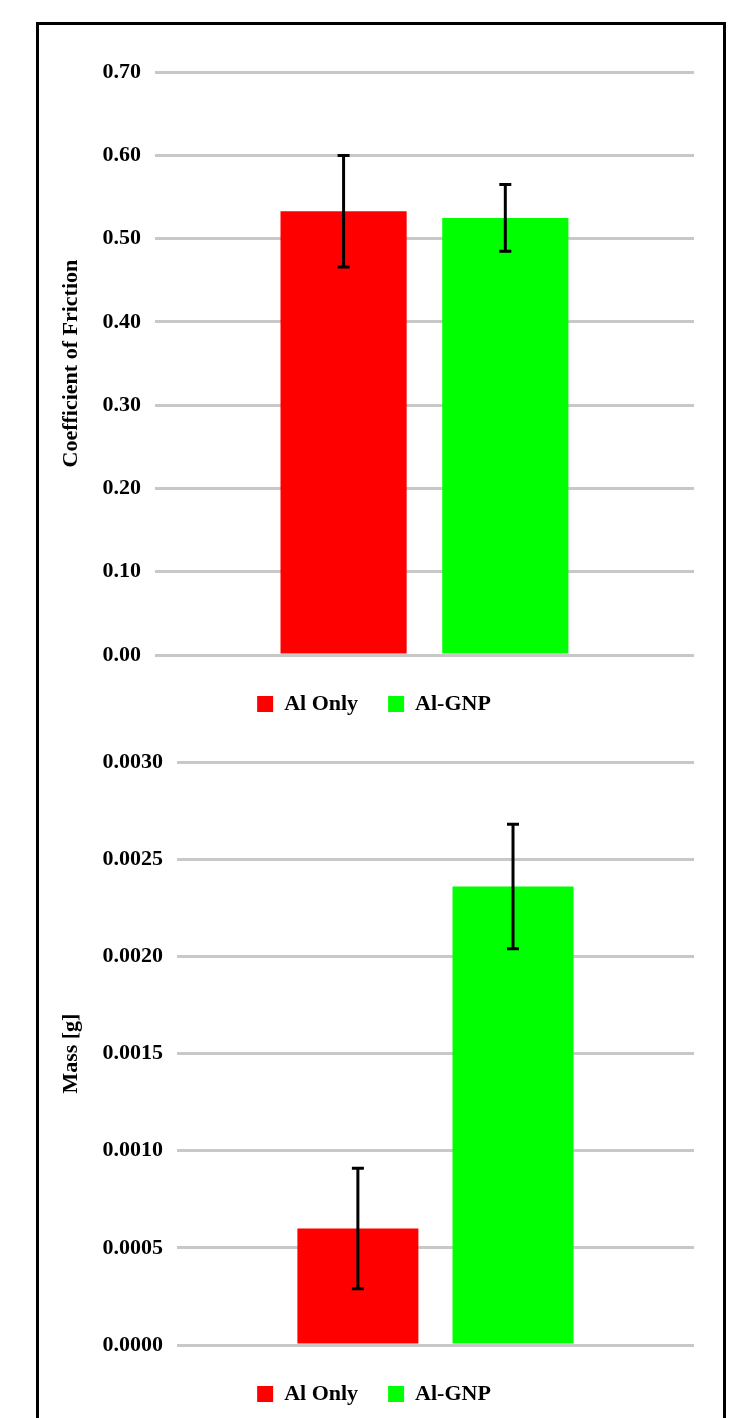  I want to click on y-tick-label: 0.0020, so click(132, 955).